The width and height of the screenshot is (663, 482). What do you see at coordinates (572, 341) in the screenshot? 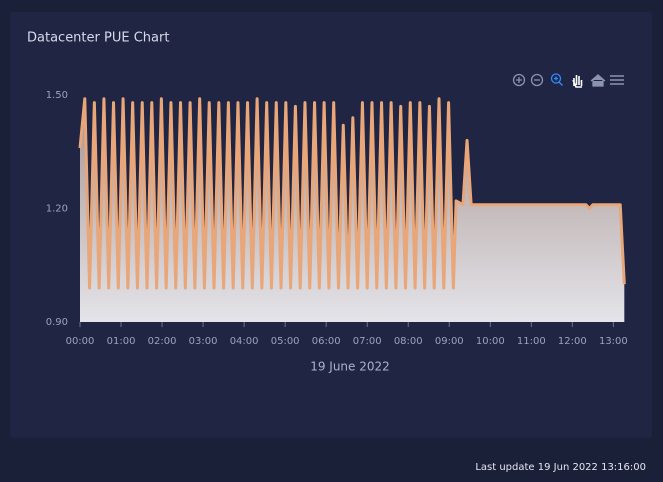
I see `x-tick-label: 12:00` at bounding box center [572, 341].